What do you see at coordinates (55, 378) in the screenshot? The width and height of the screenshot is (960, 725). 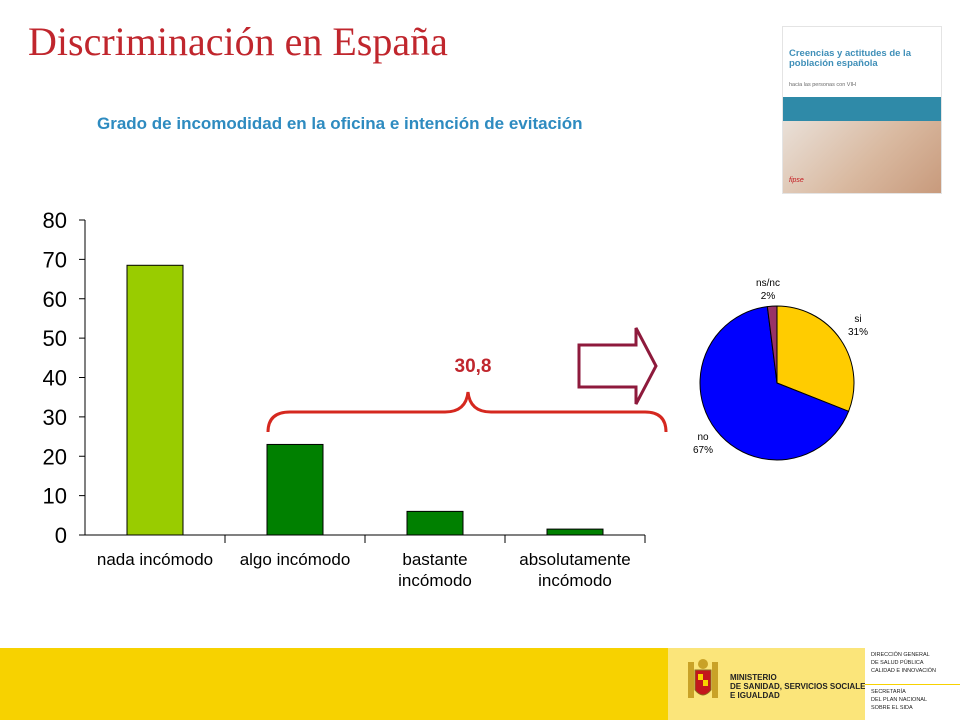 I see `y-tick-label: 40` at bounding box center [55, 378].